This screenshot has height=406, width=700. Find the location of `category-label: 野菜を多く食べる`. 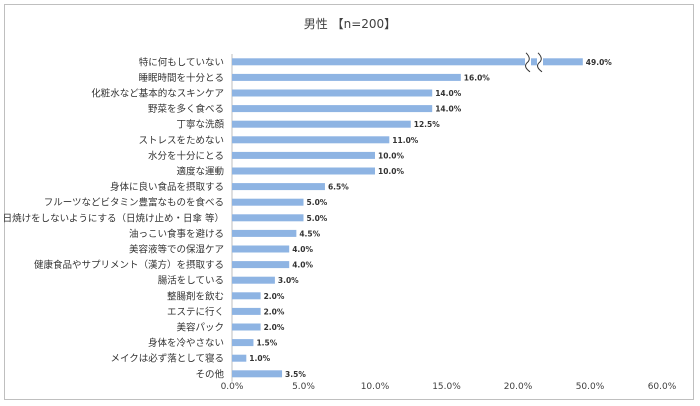

category-label: 野菜を多く食べる is located at coordinates (186, 109).